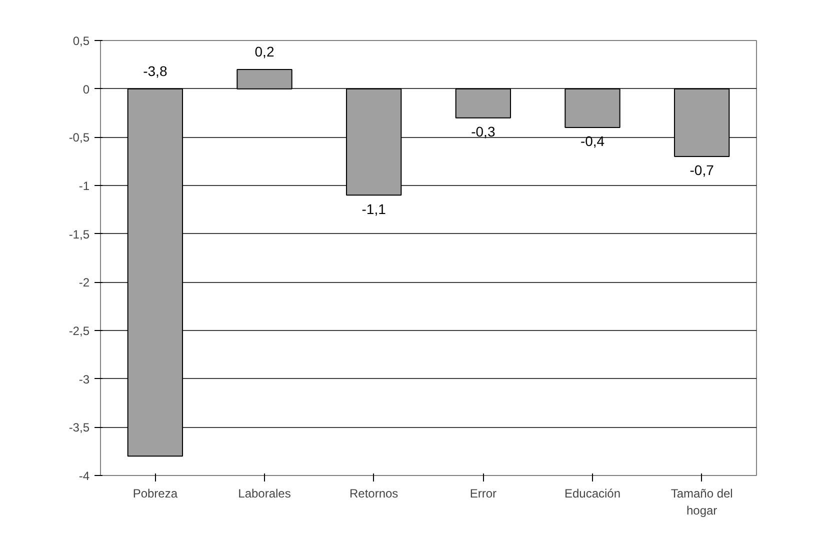 The width and height of the screenshot is (820, 549). What do you see at coordinates (701, 502) in the screenshot?
I see `x-tick-label: Tamaño del hogar` at bounding box center [701, 502].